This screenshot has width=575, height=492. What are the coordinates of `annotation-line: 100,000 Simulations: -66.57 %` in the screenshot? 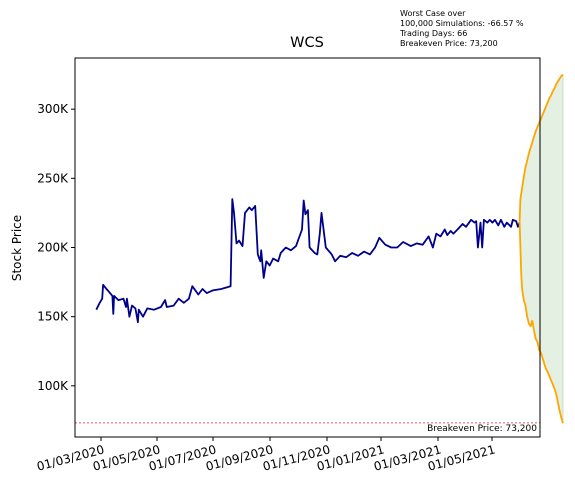 It's located at (462, 23).